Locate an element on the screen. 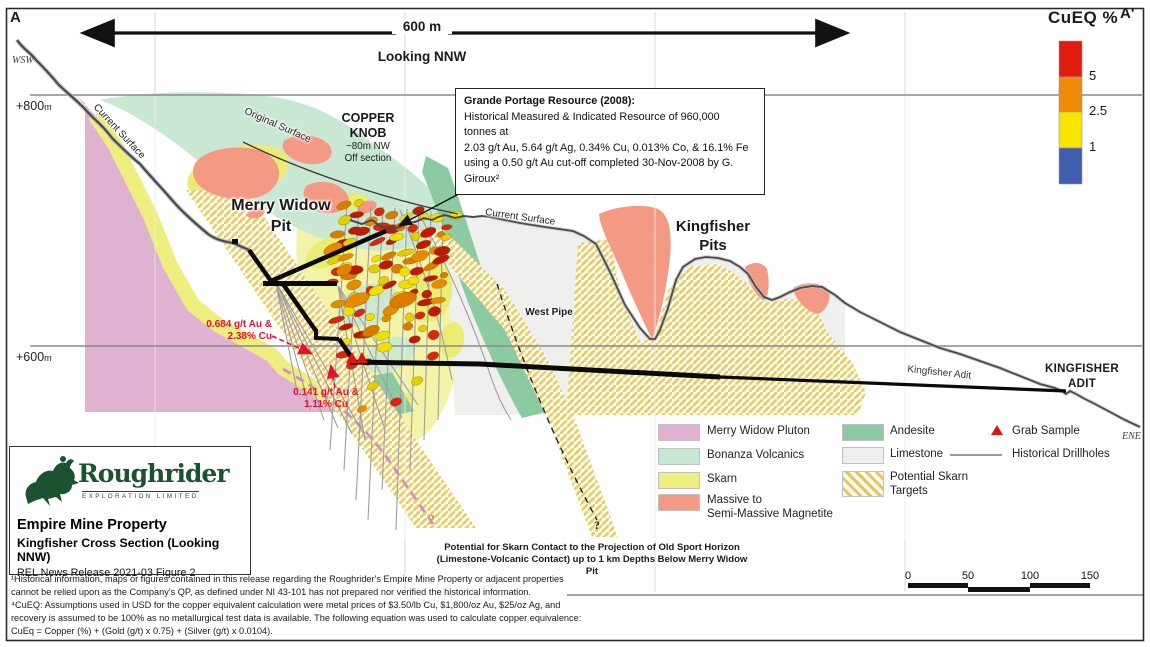 The height and width of the screenshot is (647, 1150). cueq-tick-1: 1 is located at coordinates (1093, 146).